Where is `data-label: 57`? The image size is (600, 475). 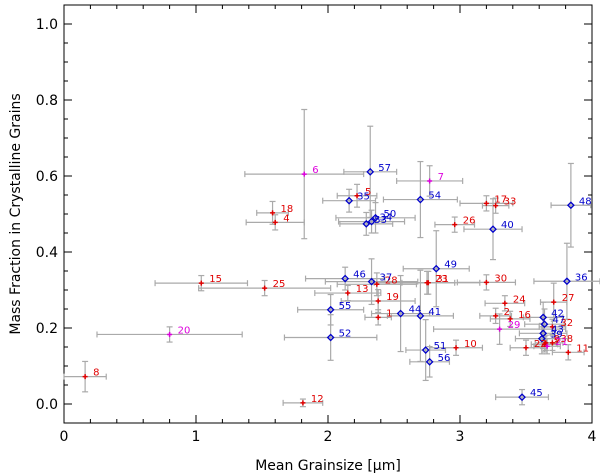 data-label: 57 is located at coordinates (384, 168).